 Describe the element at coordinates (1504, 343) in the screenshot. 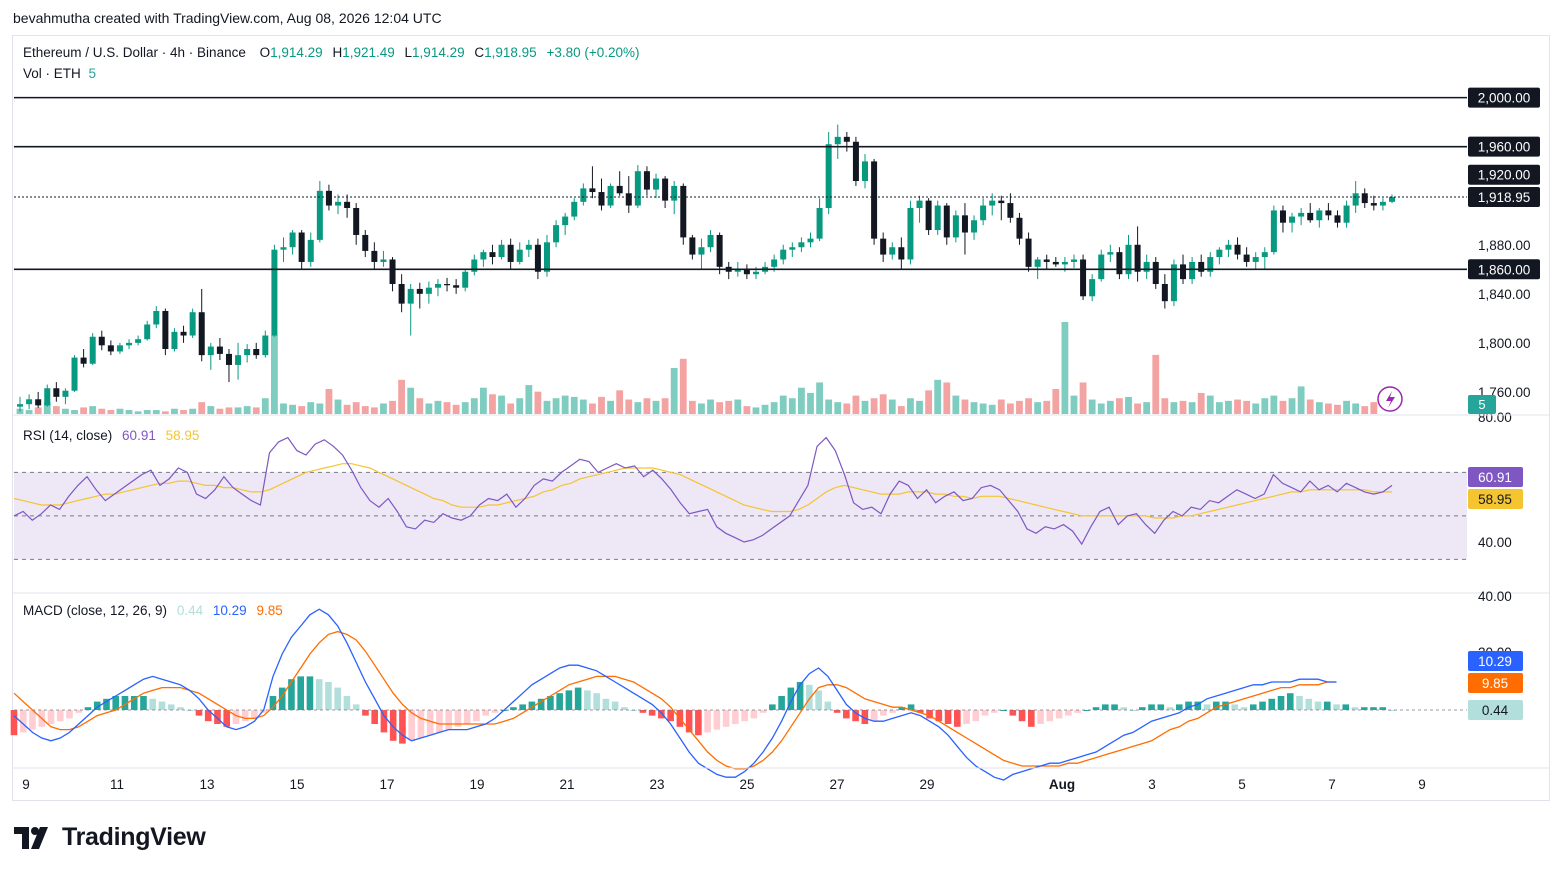

I see `price-axis-tick: 1,800.00` at that location.